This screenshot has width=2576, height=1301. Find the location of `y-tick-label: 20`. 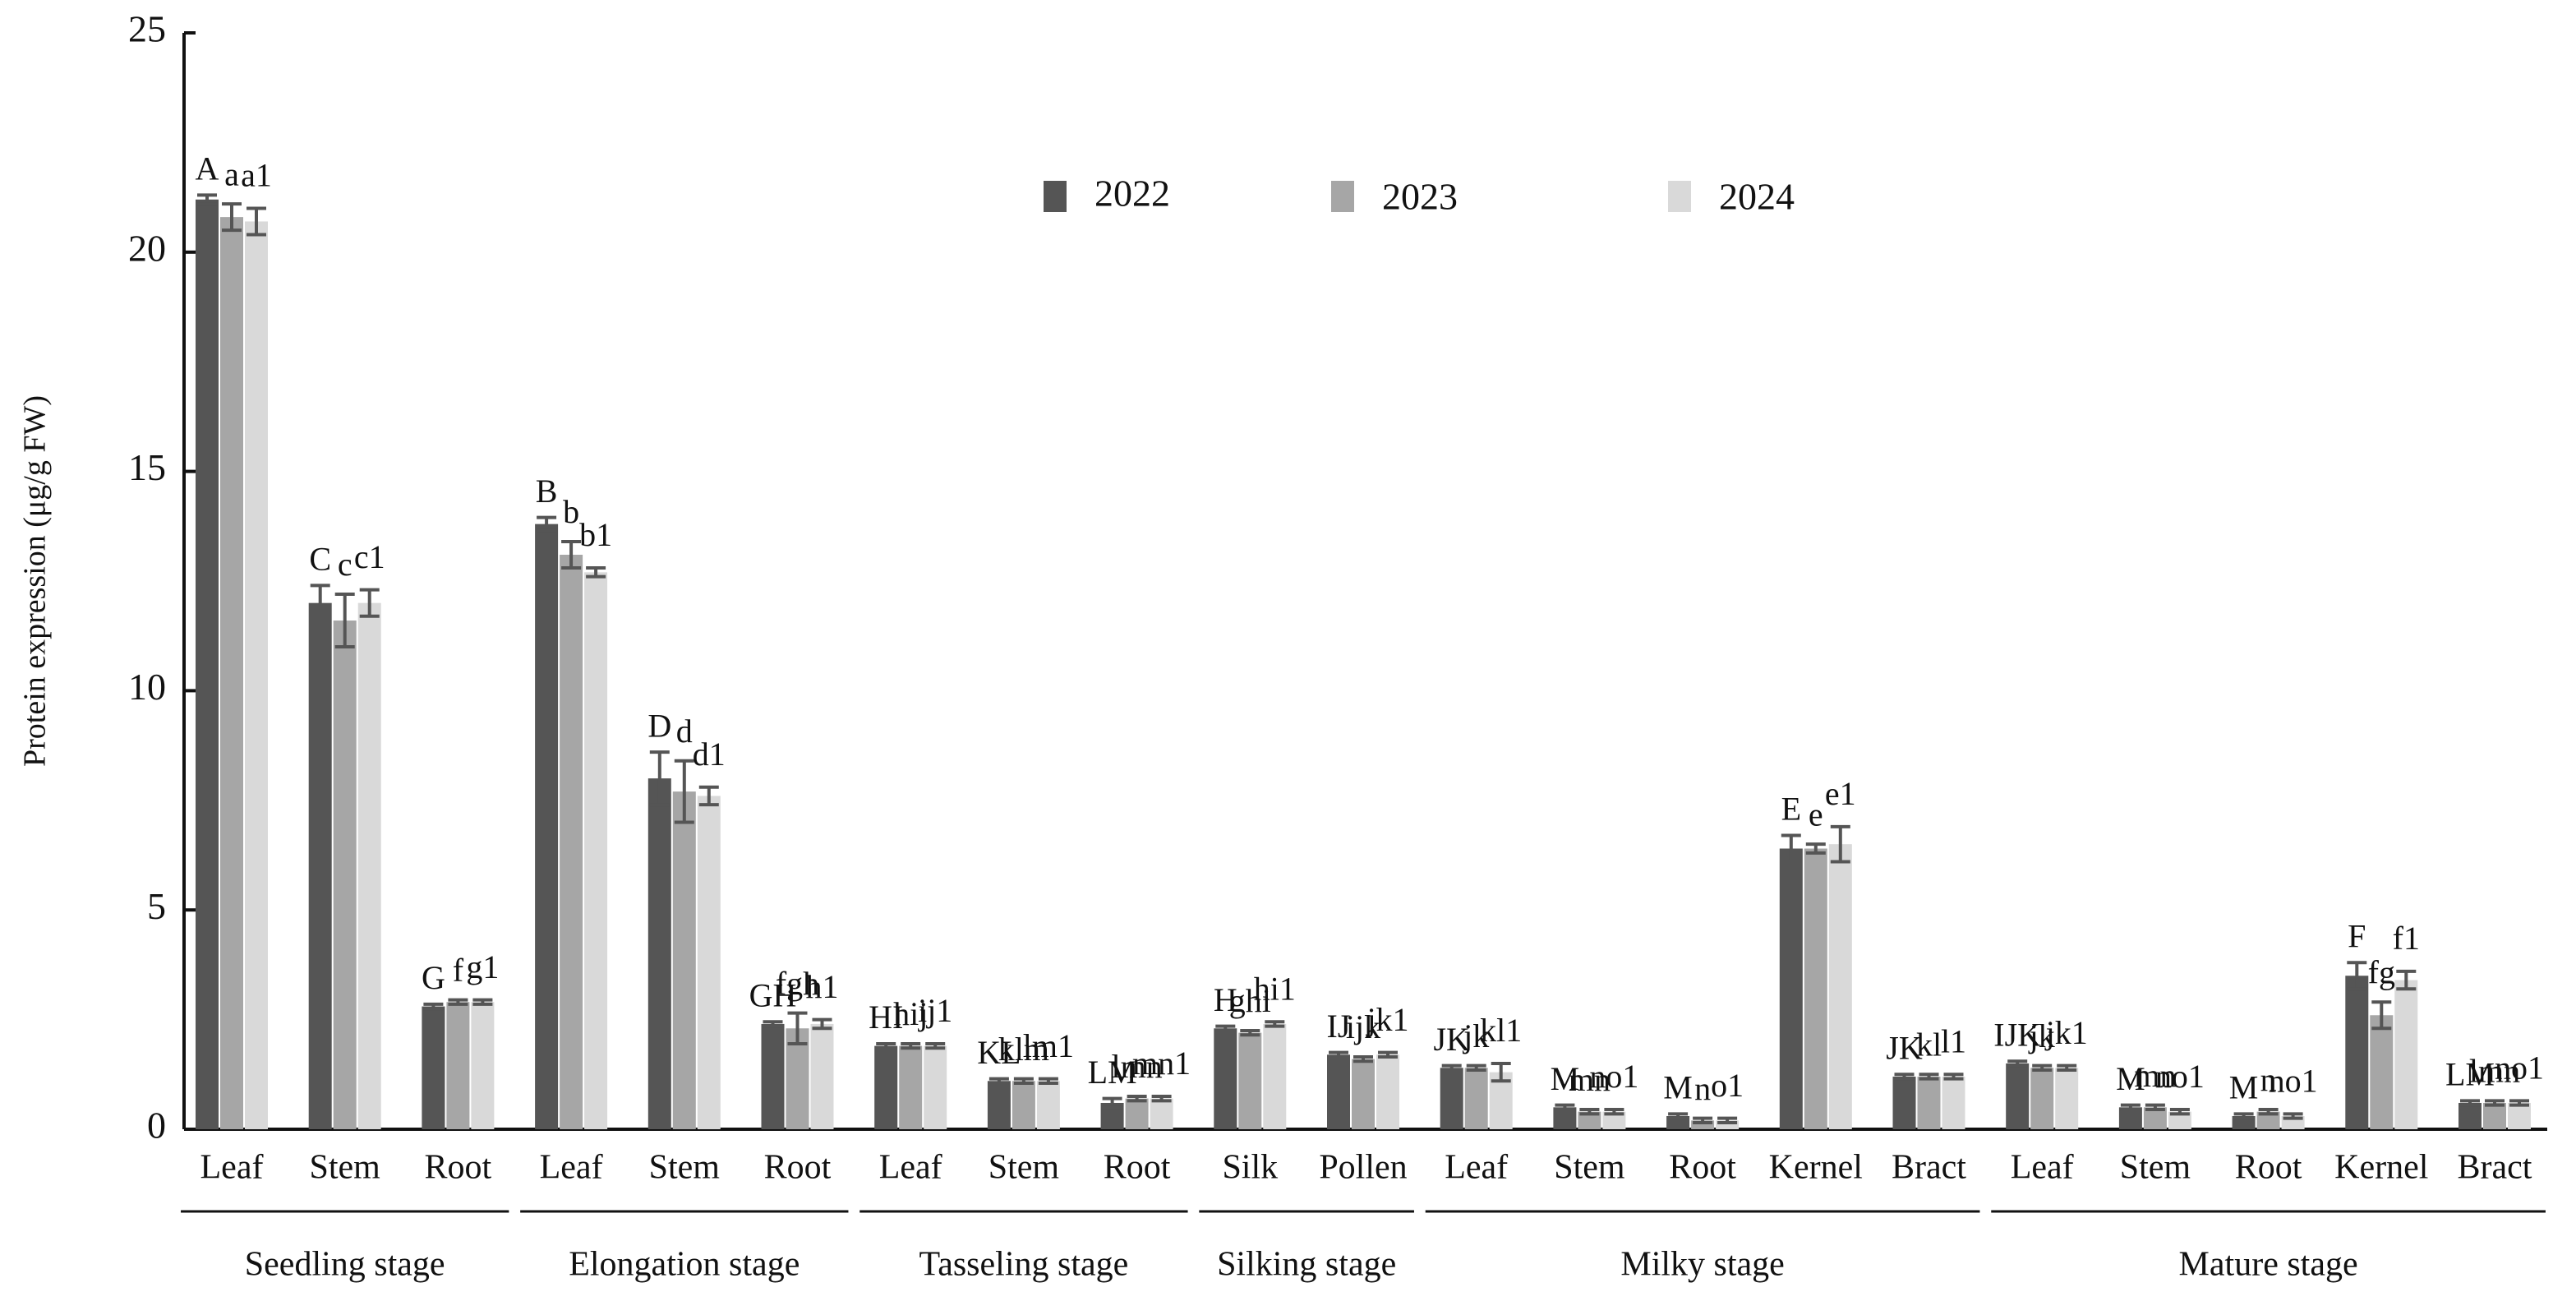

y-tick-label: 20 is located at coordinates (147, 248).